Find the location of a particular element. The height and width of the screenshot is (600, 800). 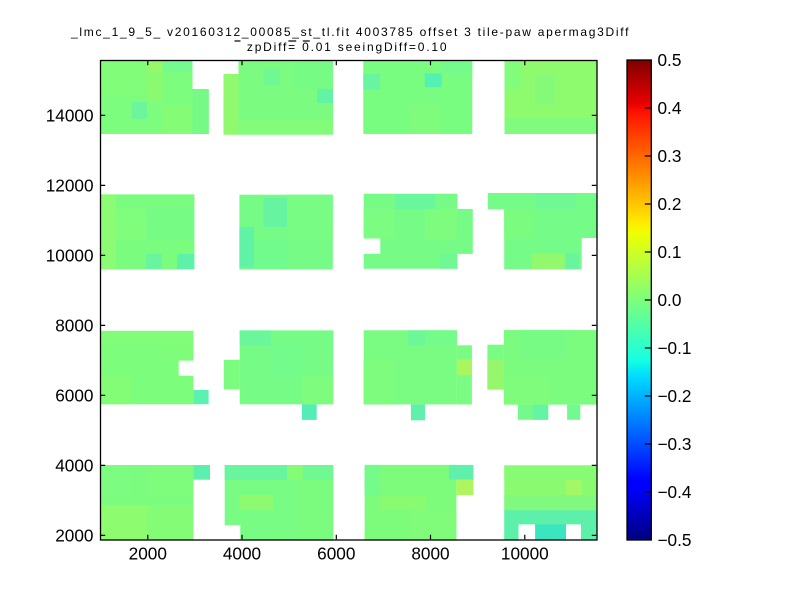

svg-text: 14000 is located at coordinates (70, 116).